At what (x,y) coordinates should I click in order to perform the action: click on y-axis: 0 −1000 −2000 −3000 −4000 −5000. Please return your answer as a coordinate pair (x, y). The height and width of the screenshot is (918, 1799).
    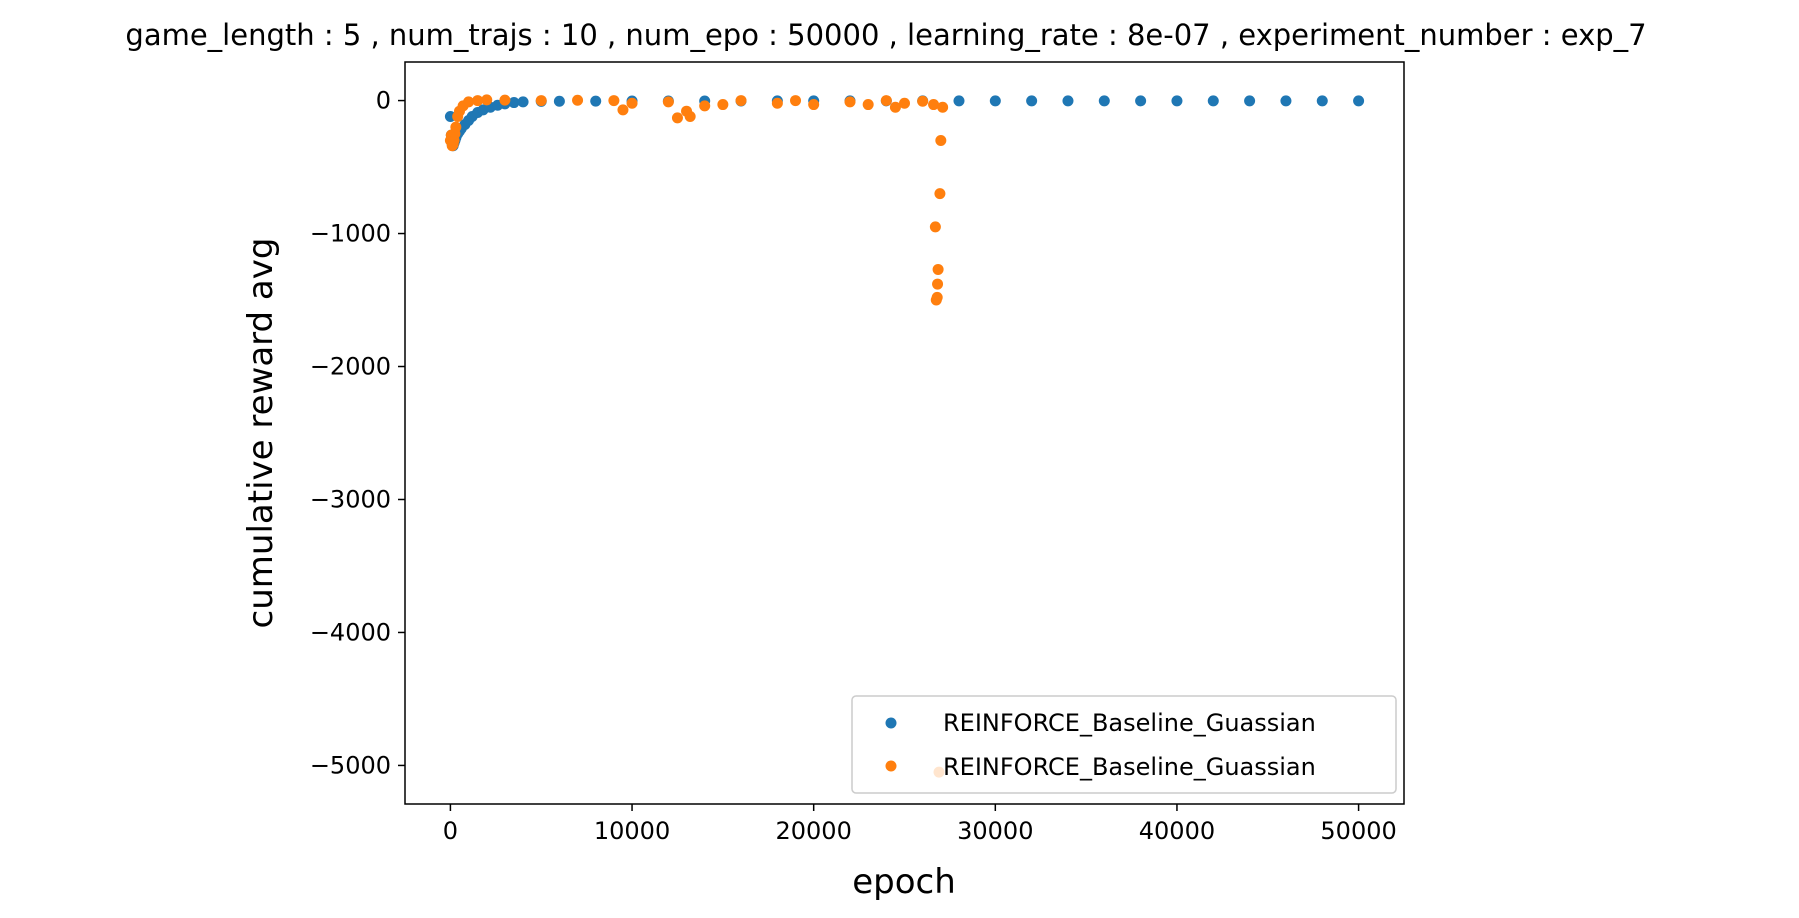
    Looking at the image, I should click on (357, 433).